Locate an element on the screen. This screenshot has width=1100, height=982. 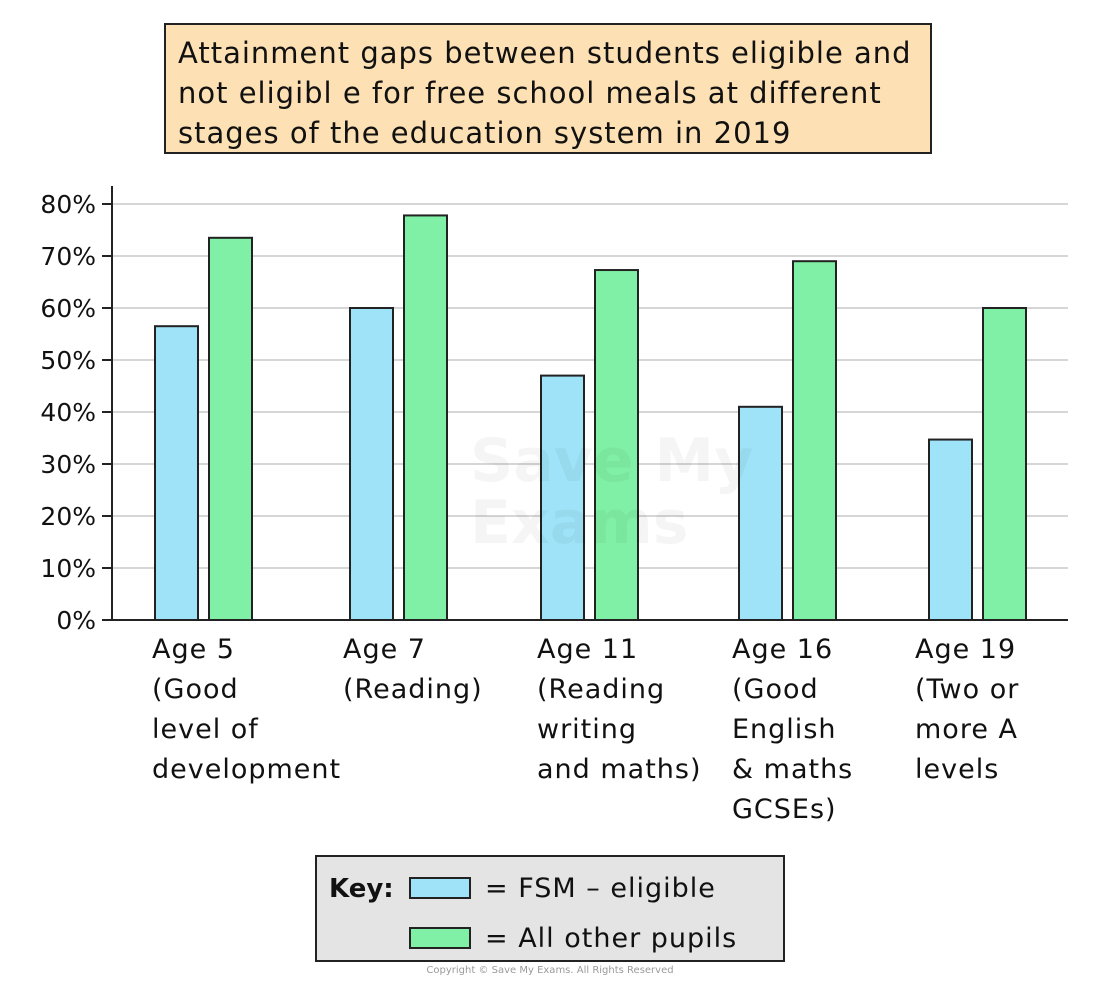
x-tick-label: Age 16 (Good English & maths GCSEs) is located at coordinates (792, 730).